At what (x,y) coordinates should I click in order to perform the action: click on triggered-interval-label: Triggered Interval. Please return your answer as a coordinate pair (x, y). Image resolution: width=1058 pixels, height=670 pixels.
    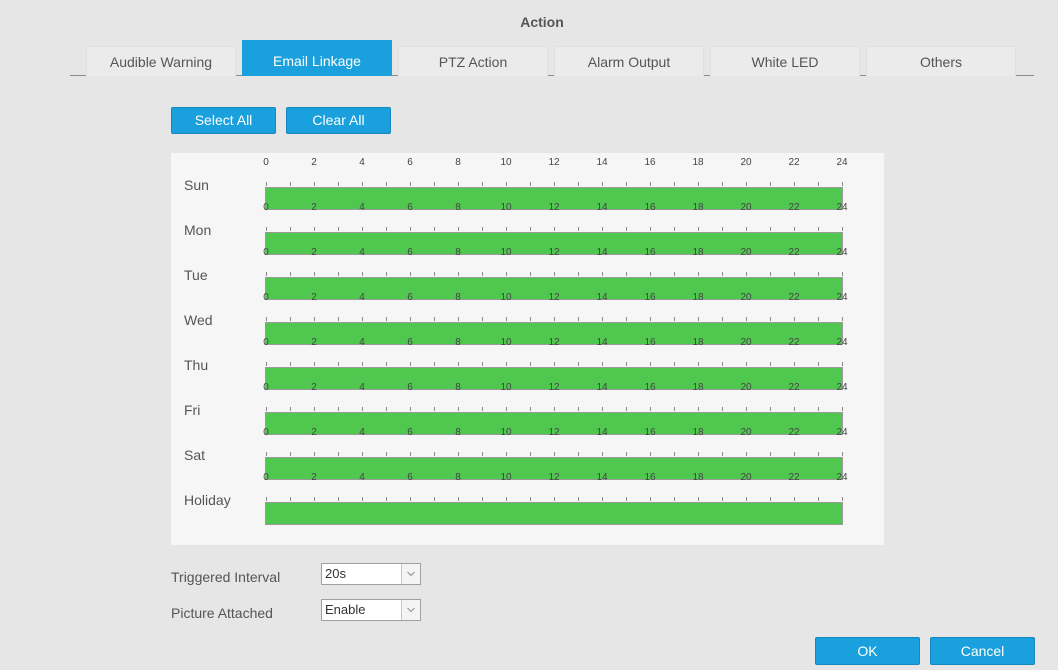
    Looking at the image, I should click on (226, 577).